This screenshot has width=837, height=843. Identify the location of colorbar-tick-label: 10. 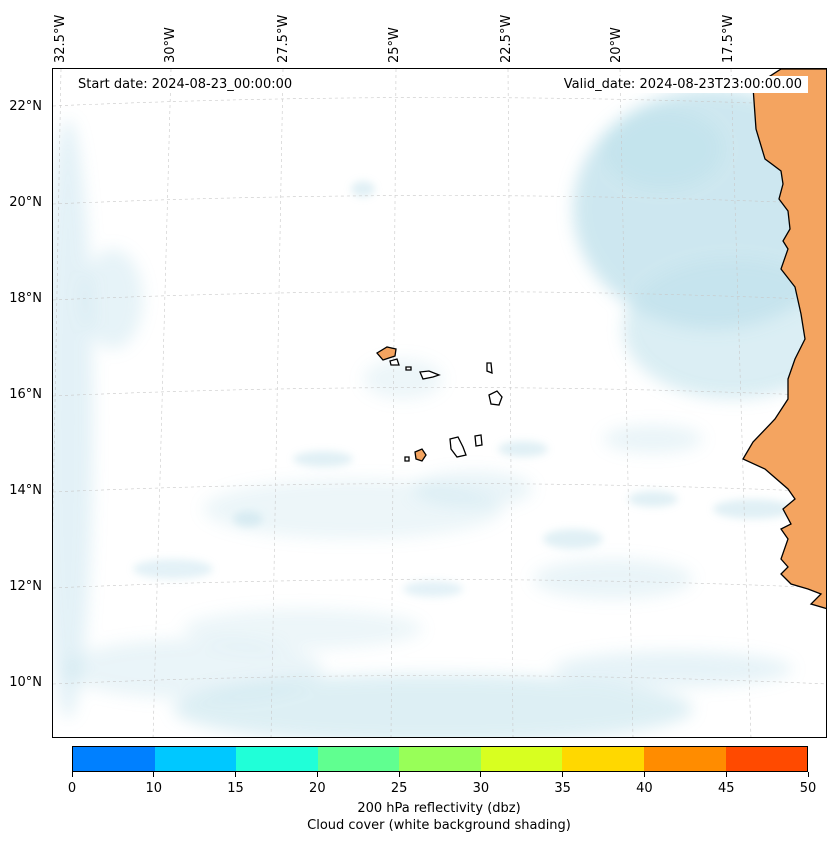
(154, 788).